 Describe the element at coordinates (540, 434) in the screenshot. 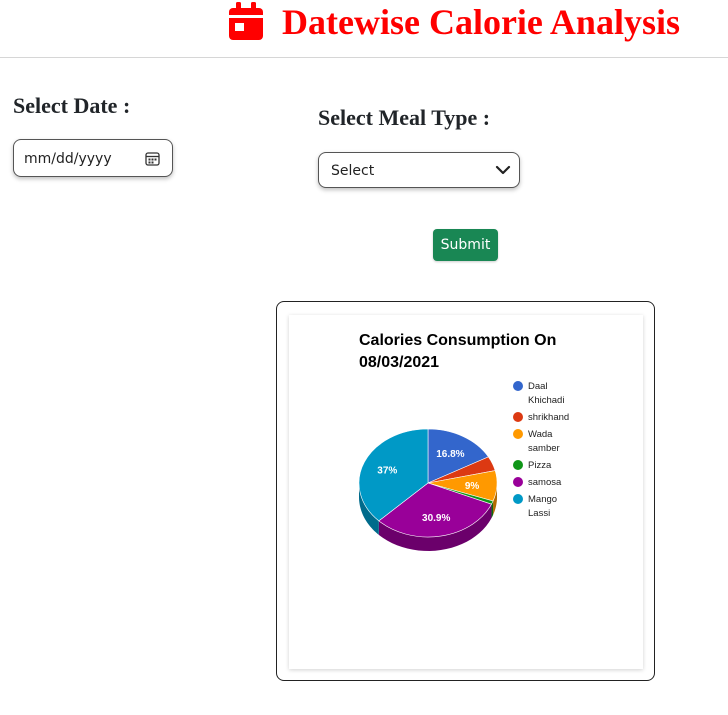

I see `legend-label-2: Wada` at that location.